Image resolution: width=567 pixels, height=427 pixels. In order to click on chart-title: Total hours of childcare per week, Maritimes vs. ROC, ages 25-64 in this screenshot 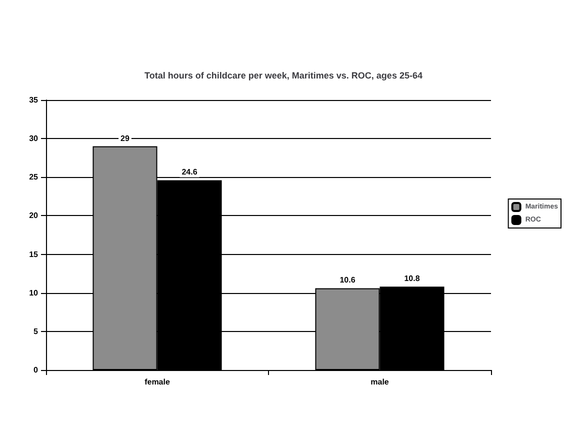, I will do `click(283, 75)`.